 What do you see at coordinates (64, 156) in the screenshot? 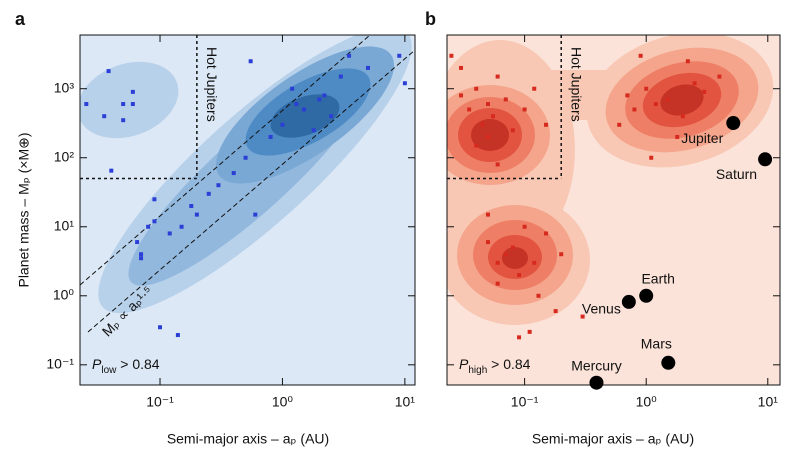
I see `y-tick-label: 10²` at bounding box center [64, 156].